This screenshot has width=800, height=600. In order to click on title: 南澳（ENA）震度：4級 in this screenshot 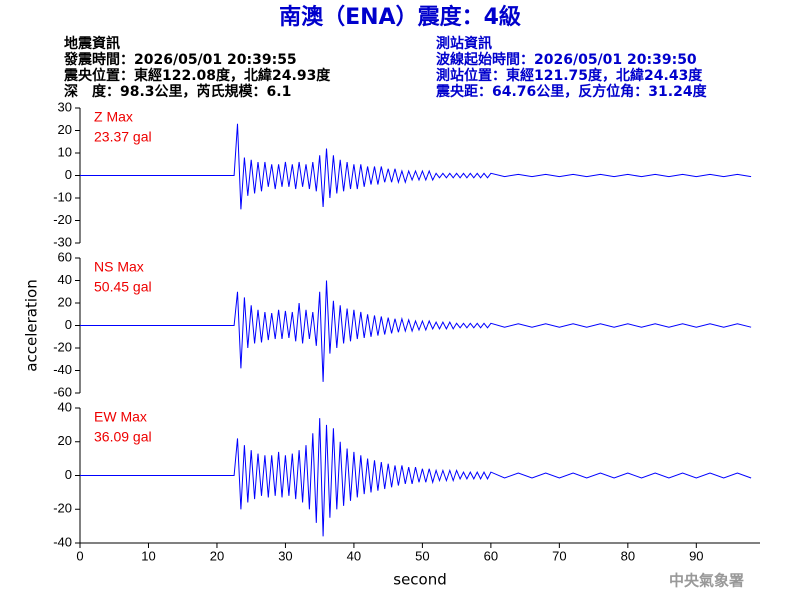, I will do `click(400, 17)`.